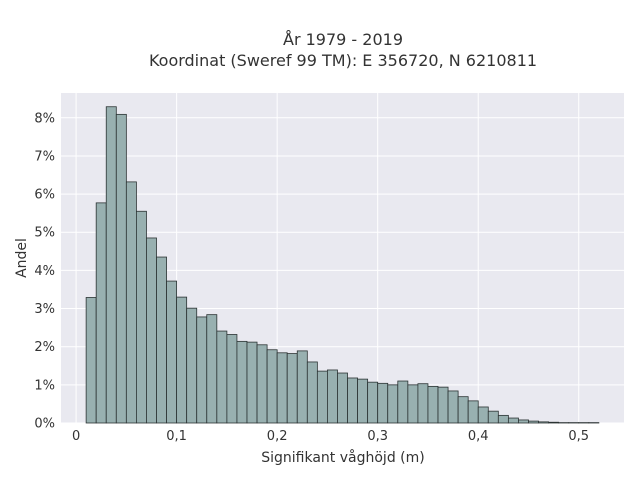  Describe the element at coordinates (342, 457) in the screenshot. I see `x-axis-label: Signifikant våghöjd (m)` at that location.